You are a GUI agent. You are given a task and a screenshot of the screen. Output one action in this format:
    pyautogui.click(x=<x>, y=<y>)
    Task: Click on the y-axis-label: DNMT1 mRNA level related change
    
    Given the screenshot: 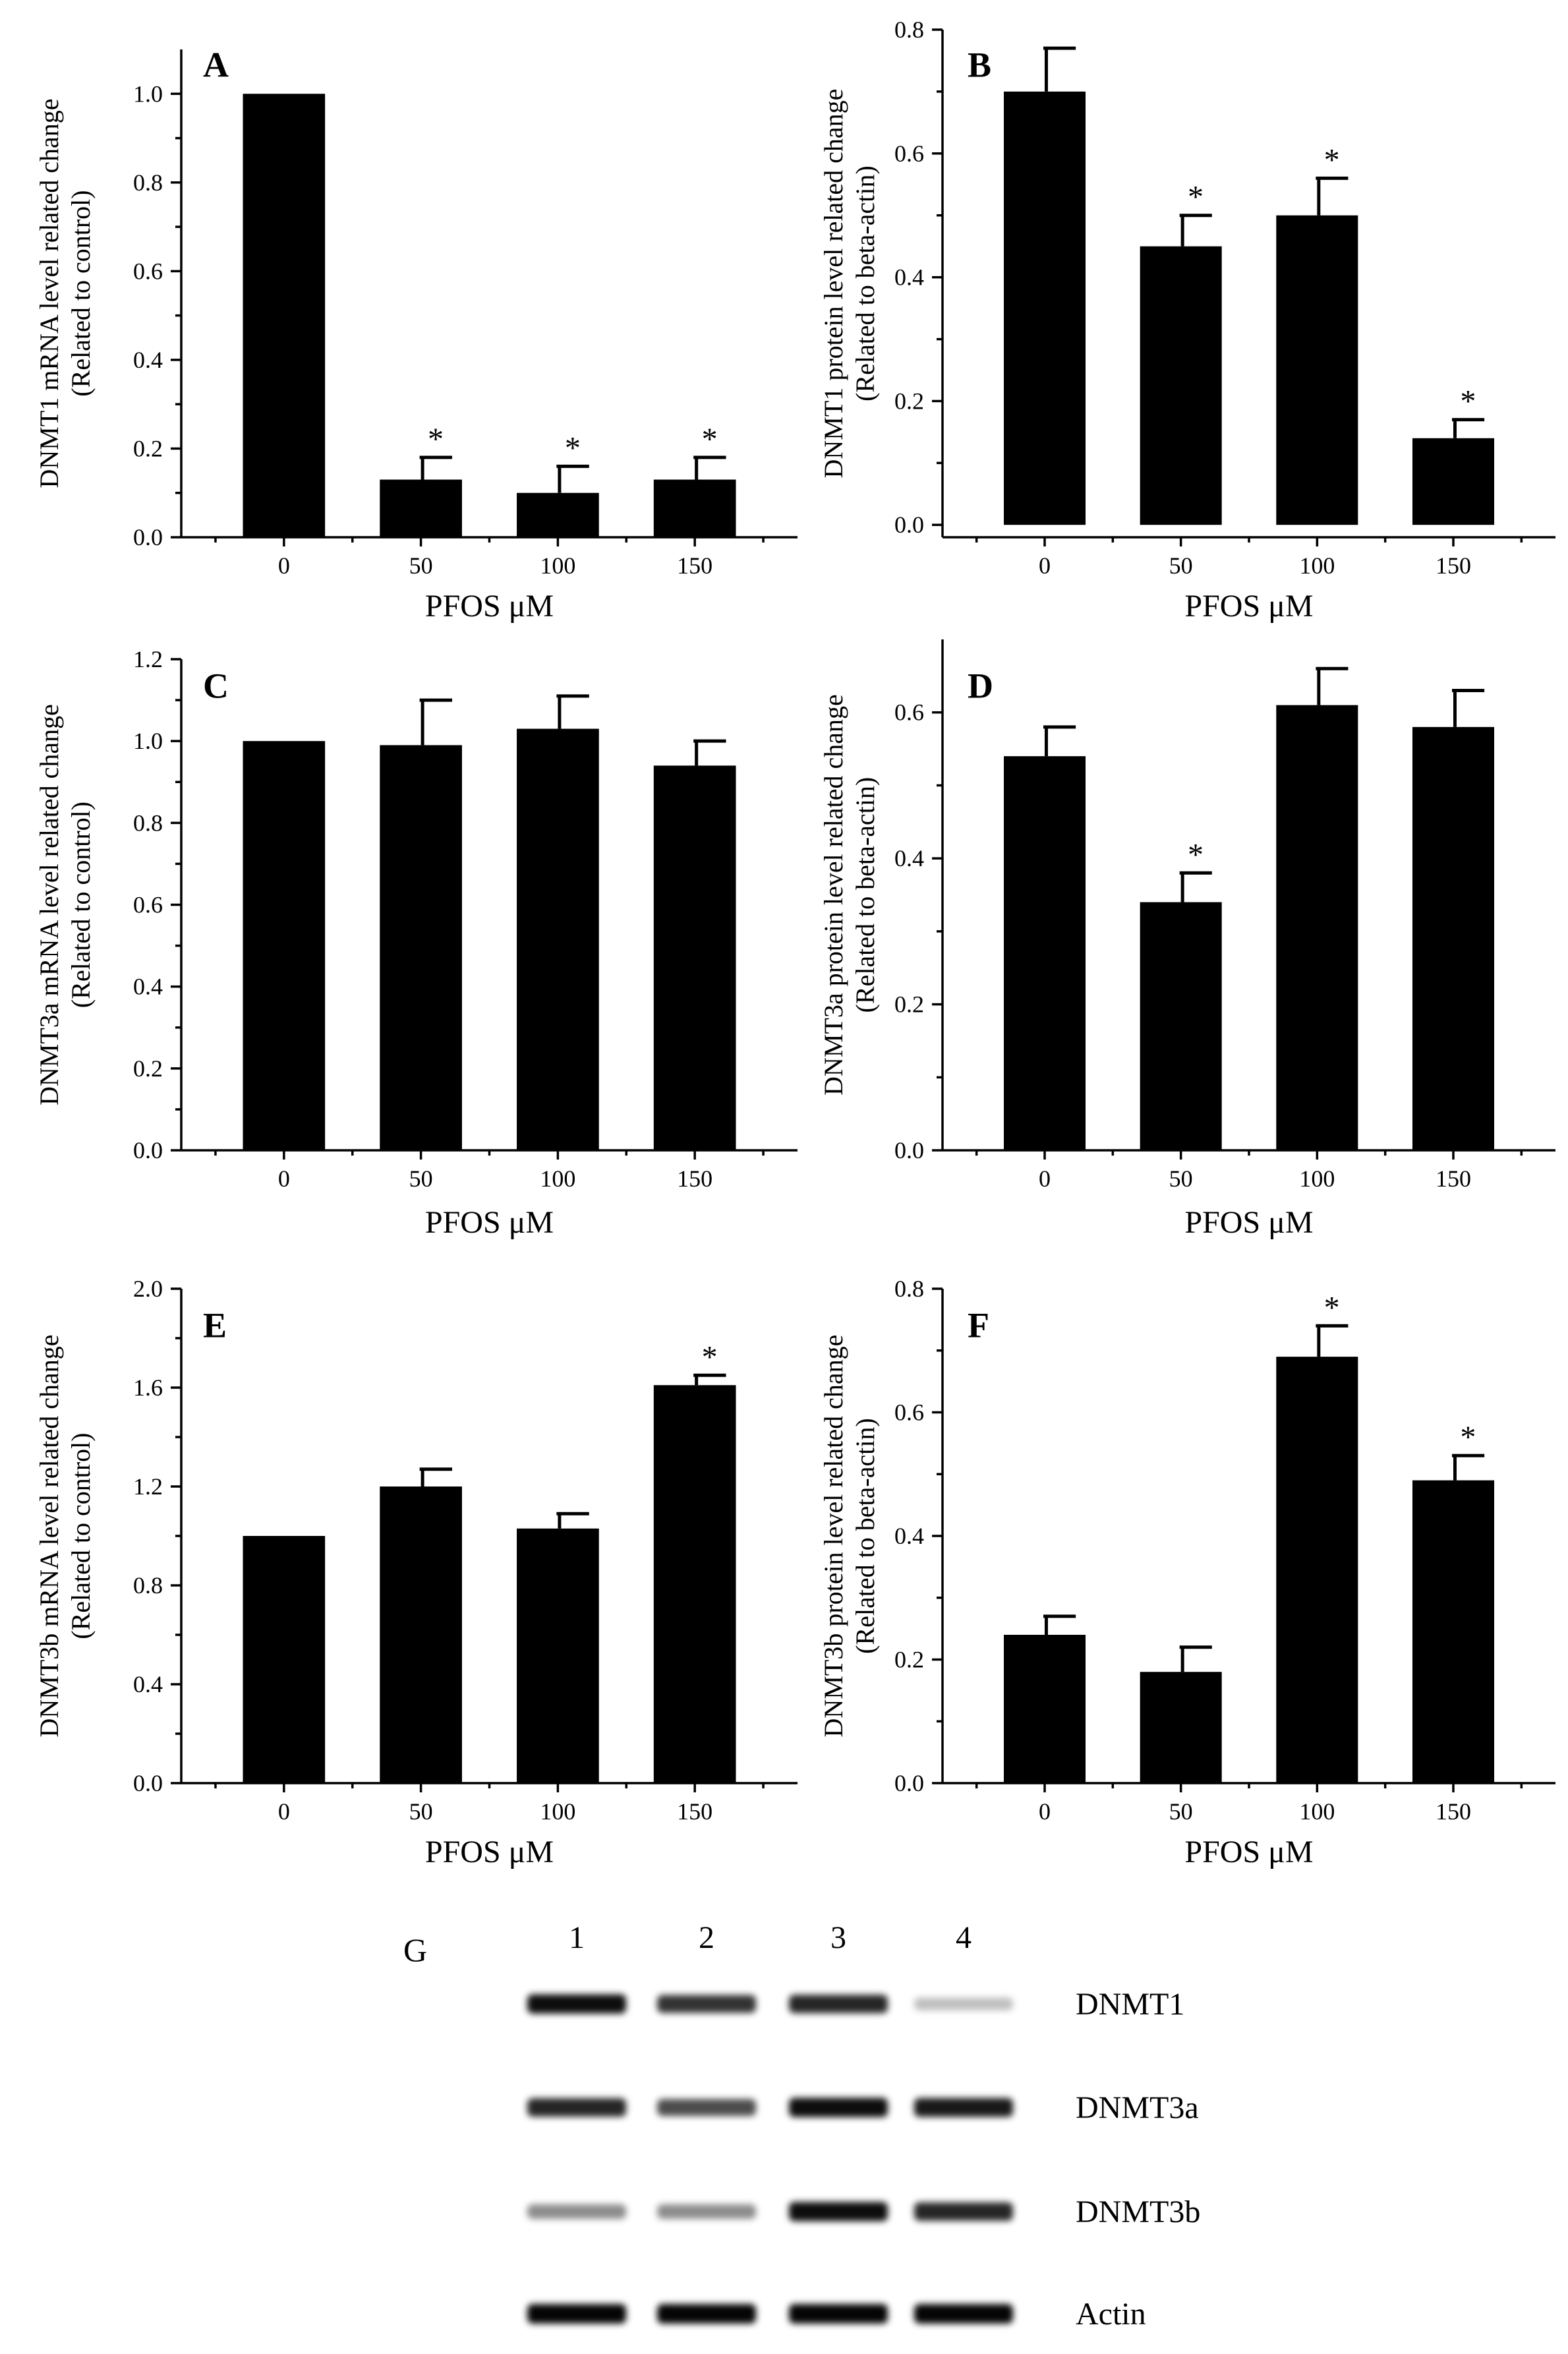 What is the action you would take?
    pyautogui.click(x=49, y=293)
    